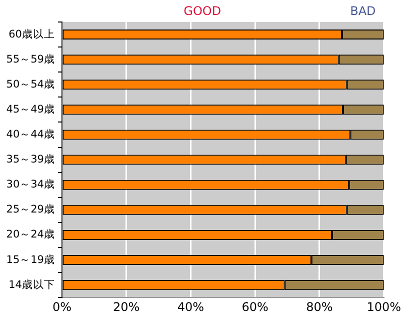  What do you see at coordinates (31, 284) in the screenshot?
I see `y-tick-label: 14歳以下` at bounding box center [31, 284].